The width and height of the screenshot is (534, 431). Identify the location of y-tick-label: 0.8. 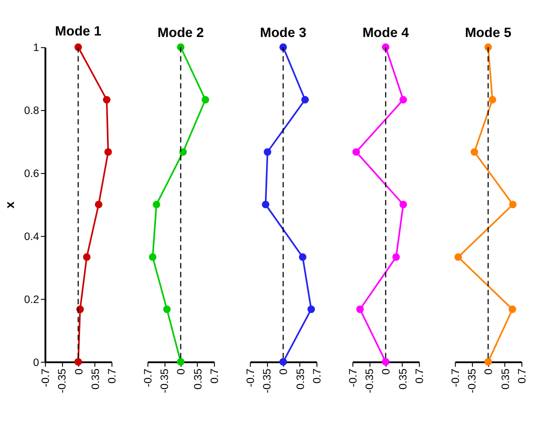
(32, 111).